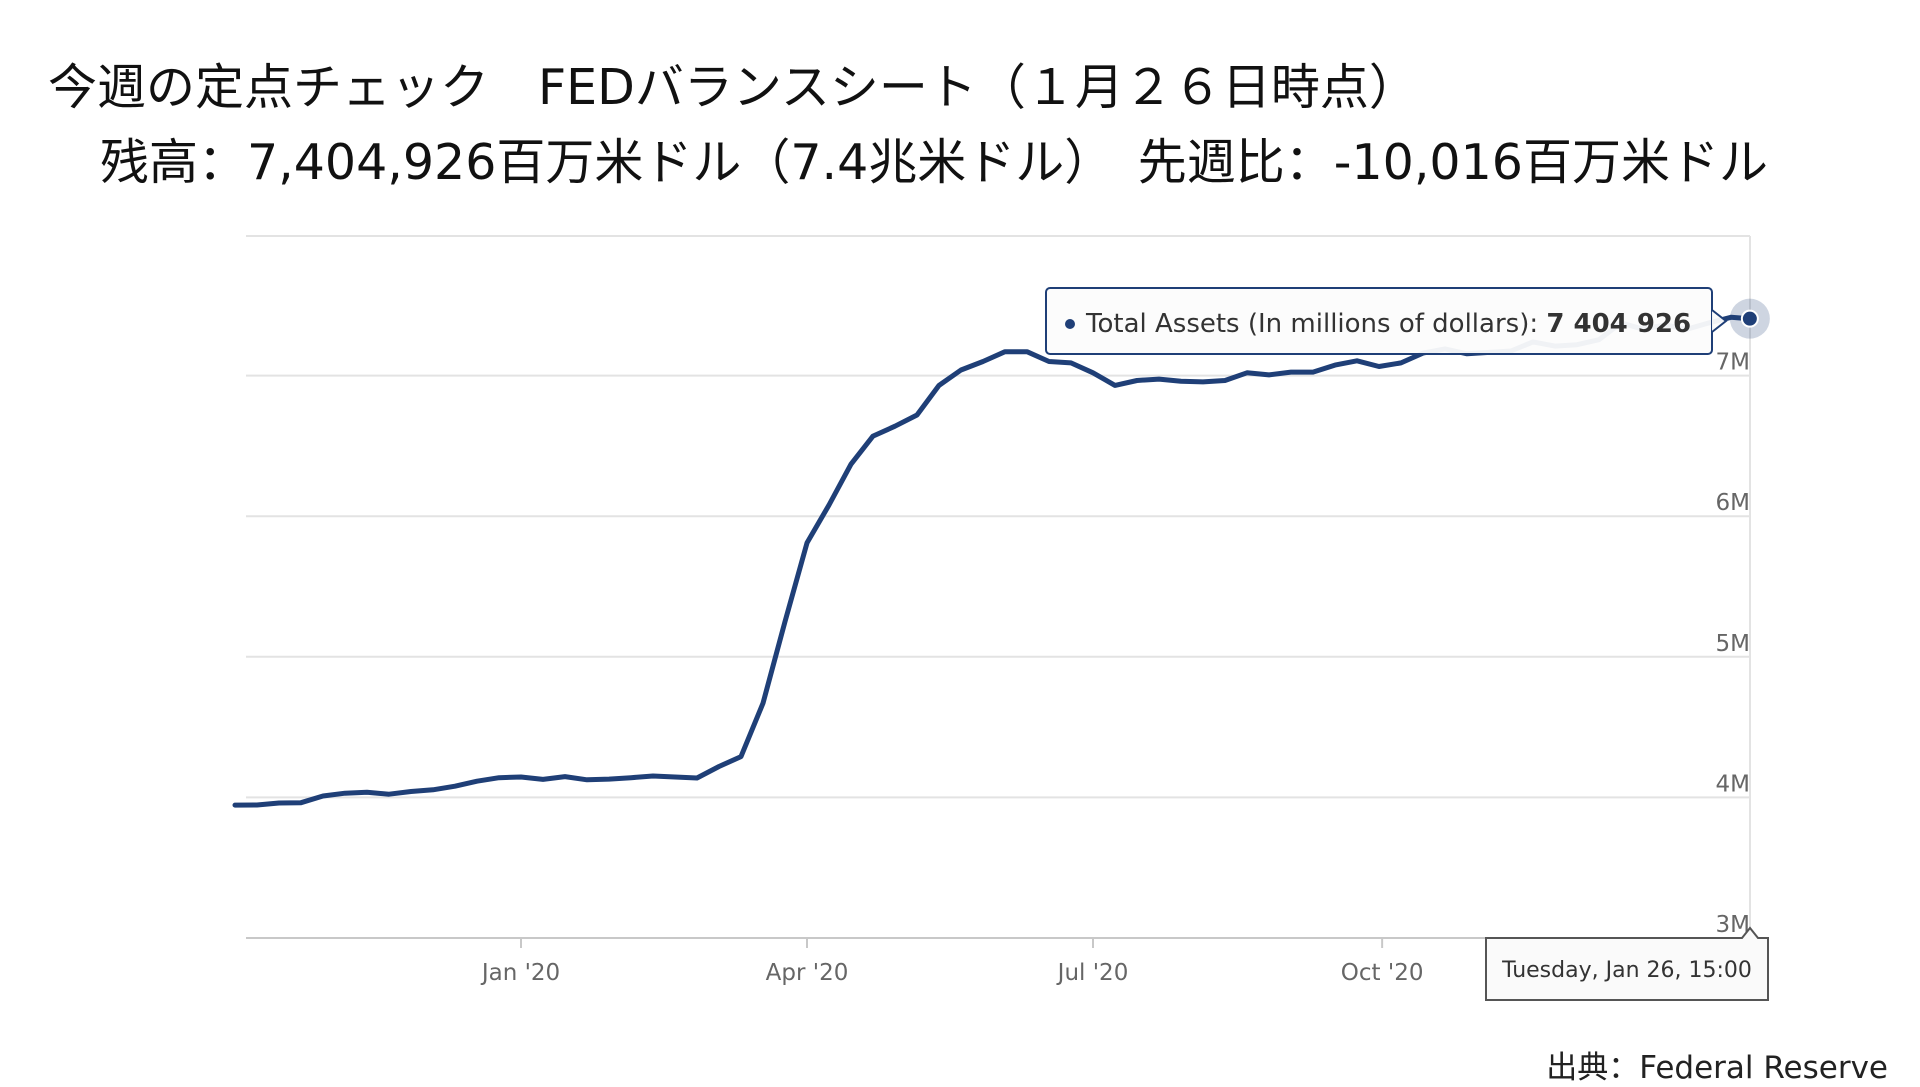 The image size is (1920, 1087). What do you see at coordinates (1733, 503) in the screenshot?
I see `y-tick-label: 6M` at bounding box center [1733, 503].